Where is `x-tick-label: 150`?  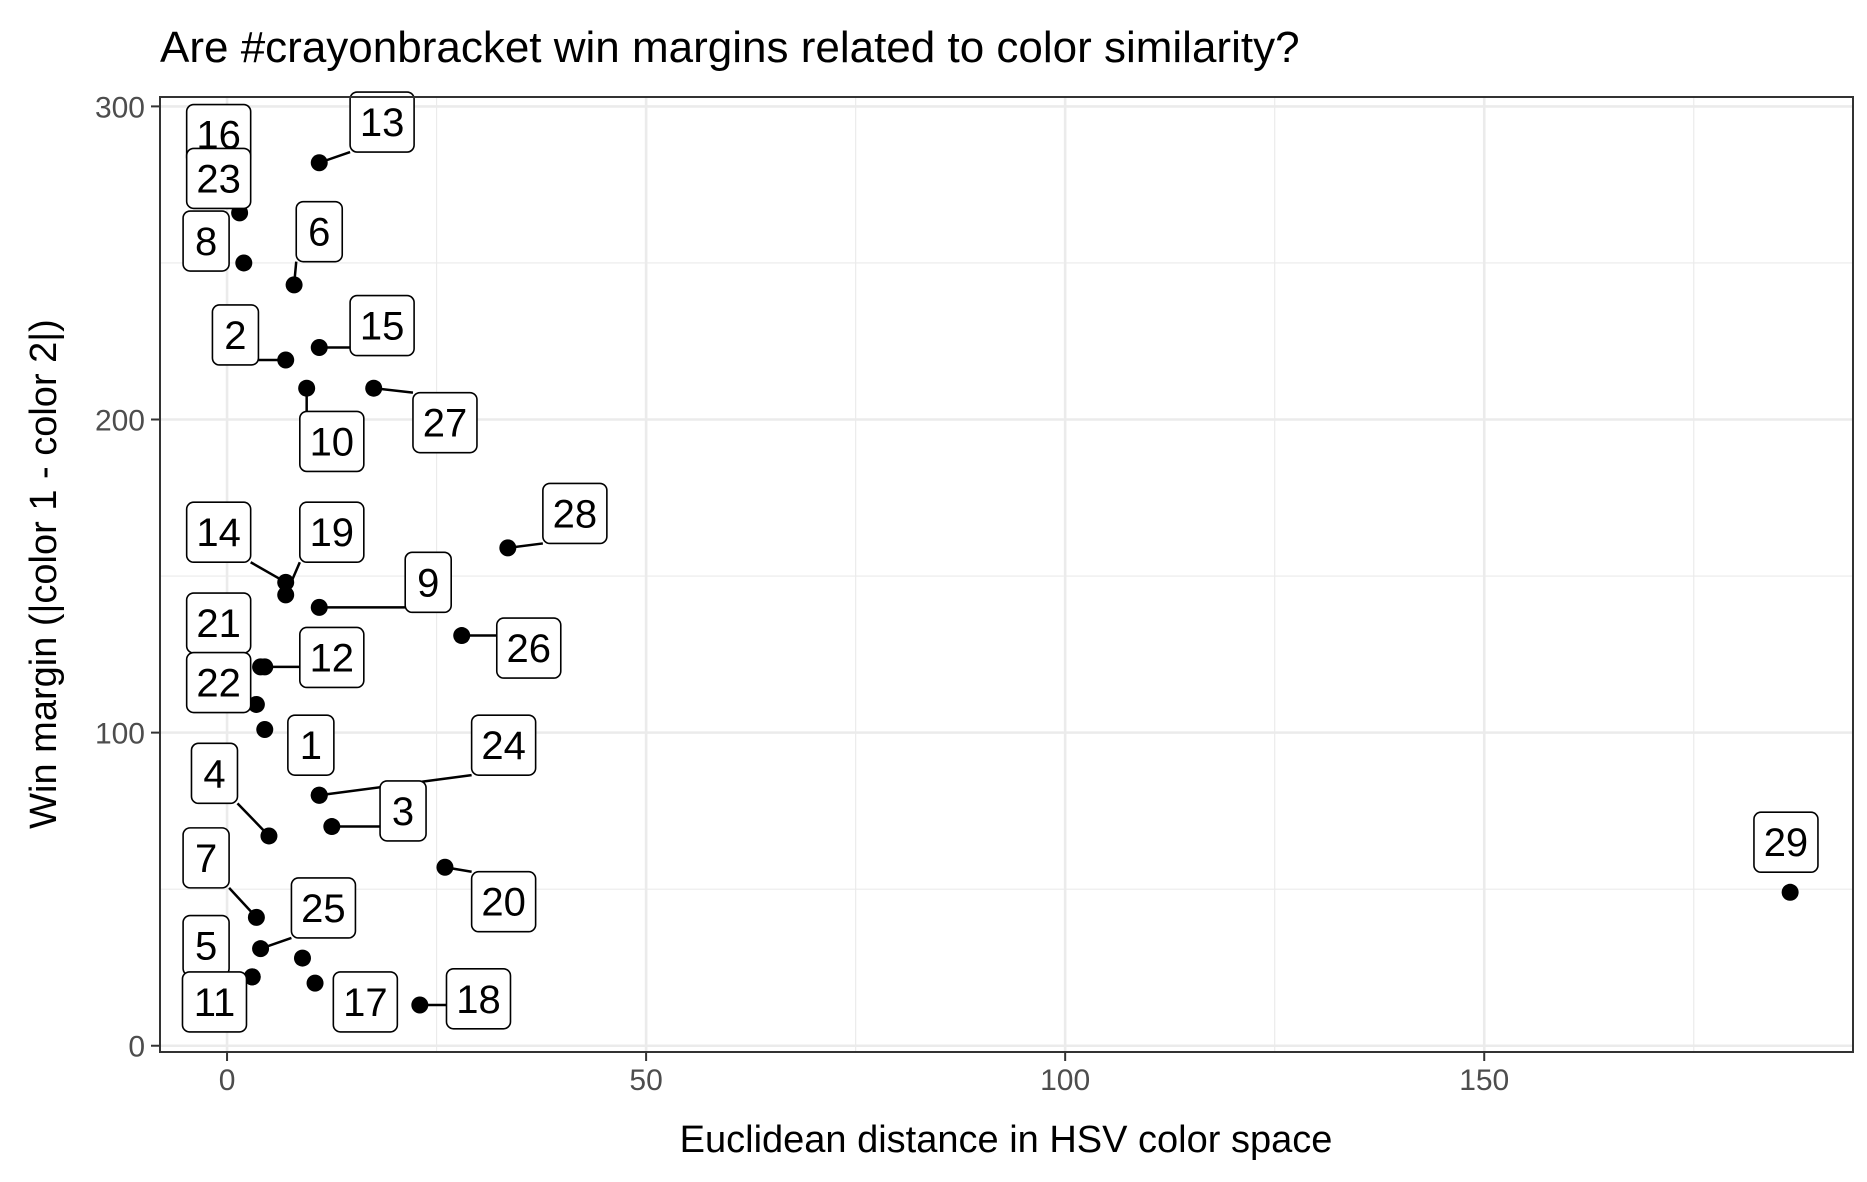
x-tick-label: 150 is located at coordinates (1484, 1080).